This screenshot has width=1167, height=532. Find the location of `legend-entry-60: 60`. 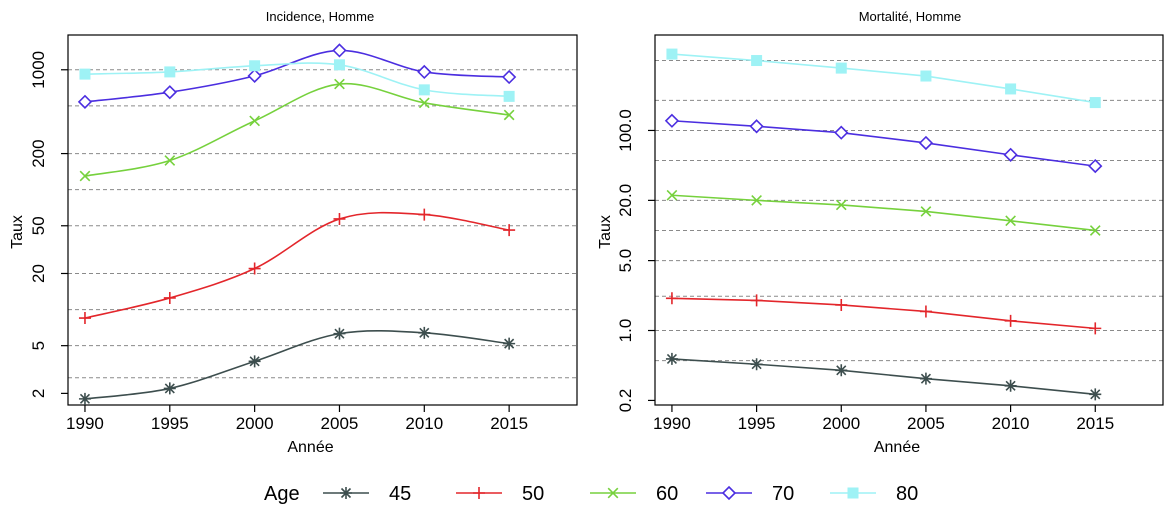

legend-entry-60: 60 is located at coordinates (634, 494).